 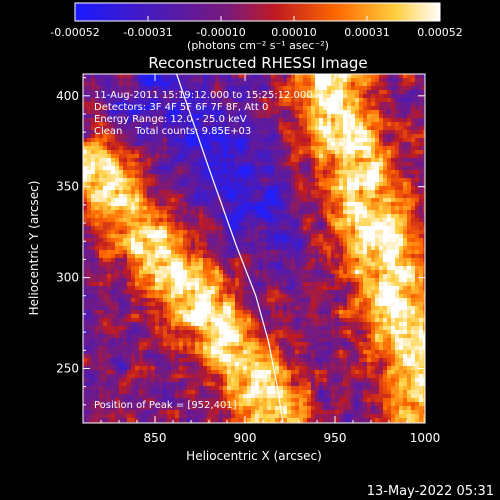 What do you see at coordinates (147, 32) in the screenshot?
I see `colorbar-tick-label: -0.00031` at bounding box center [147, 32].